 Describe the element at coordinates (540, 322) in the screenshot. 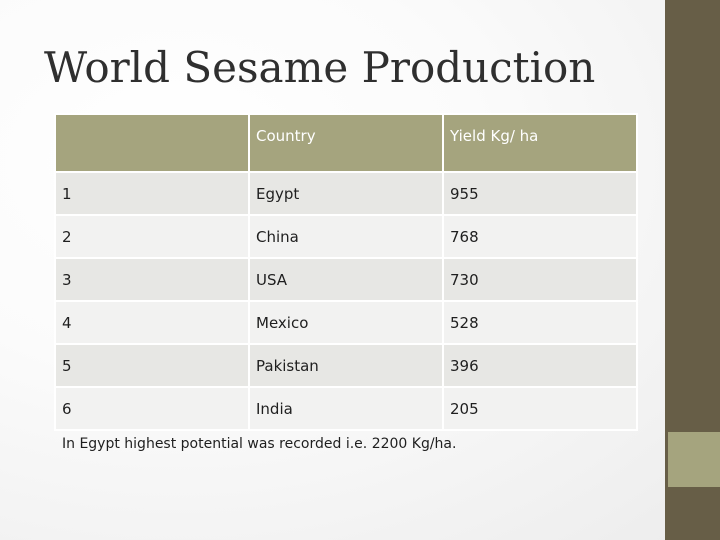

I see `yield-cell: 528` at that location.